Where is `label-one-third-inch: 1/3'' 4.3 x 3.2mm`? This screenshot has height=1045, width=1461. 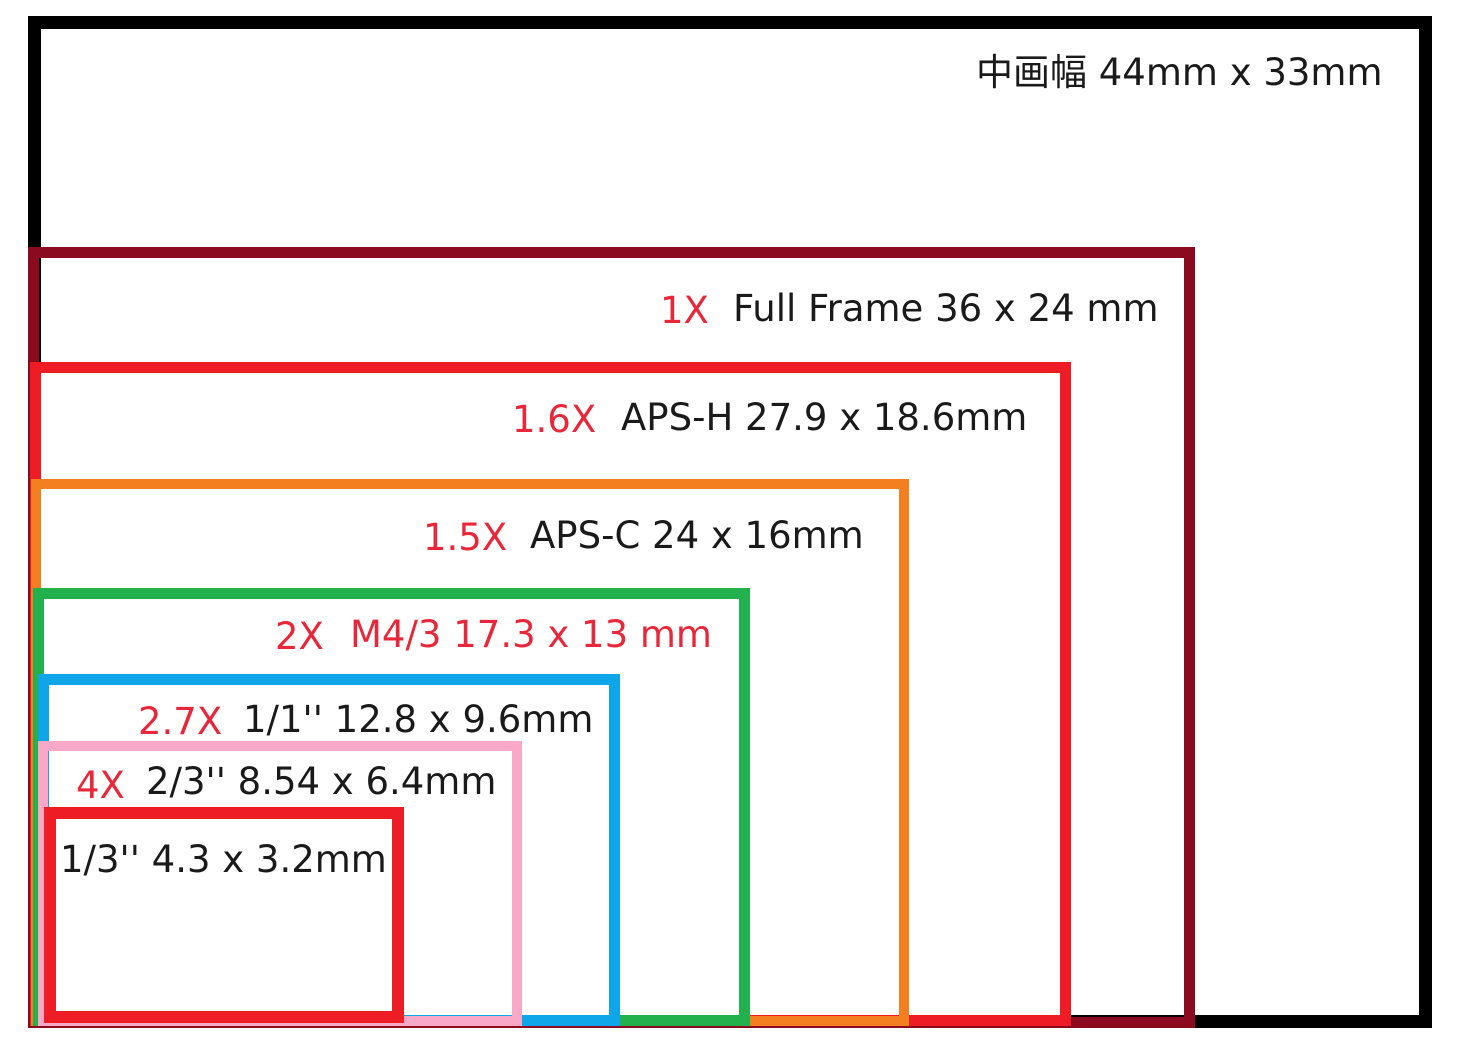 label-one-third-inch: 1/3'' 4.3 x 3.2mm is located at coordinates (223, 859).